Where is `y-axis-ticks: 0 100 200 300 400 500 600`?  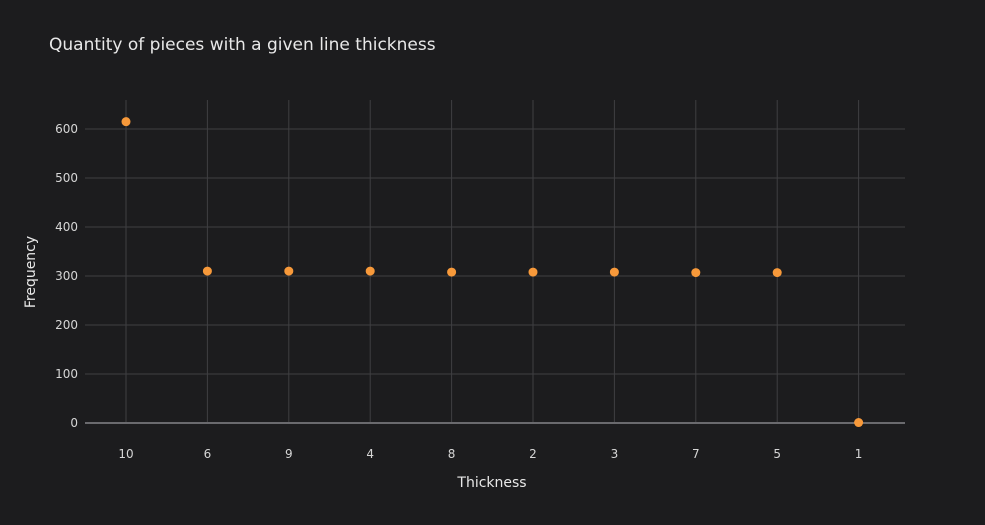 y-axis-ticks: 0 100 200 300 400 500 600 is located at coordinates (66, 276).